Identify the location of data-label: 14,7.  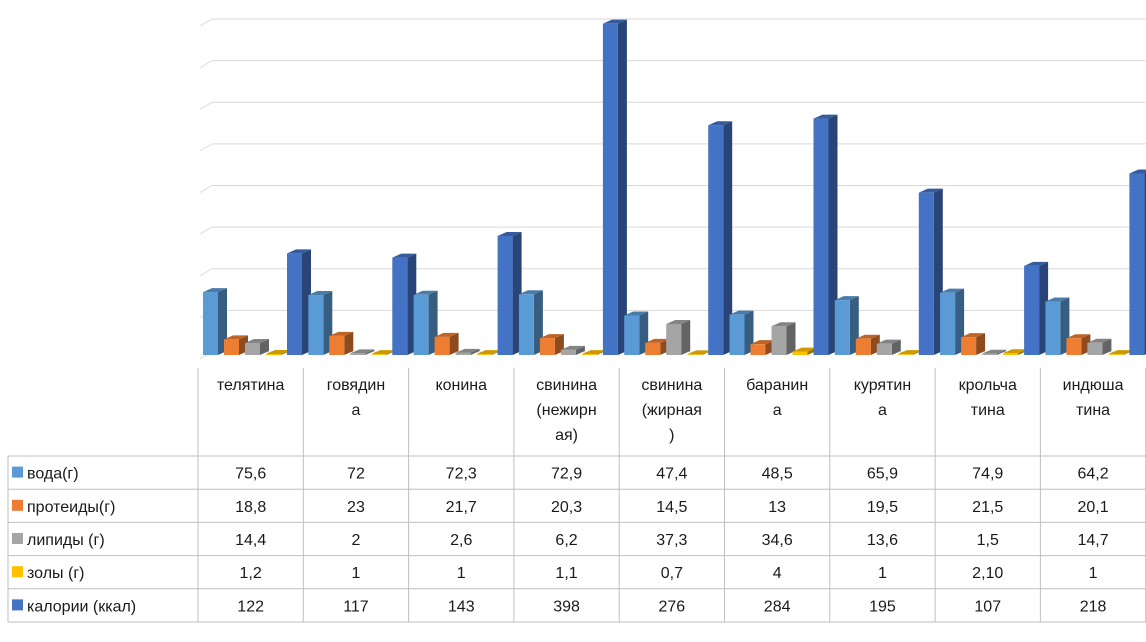
(1092, 540).